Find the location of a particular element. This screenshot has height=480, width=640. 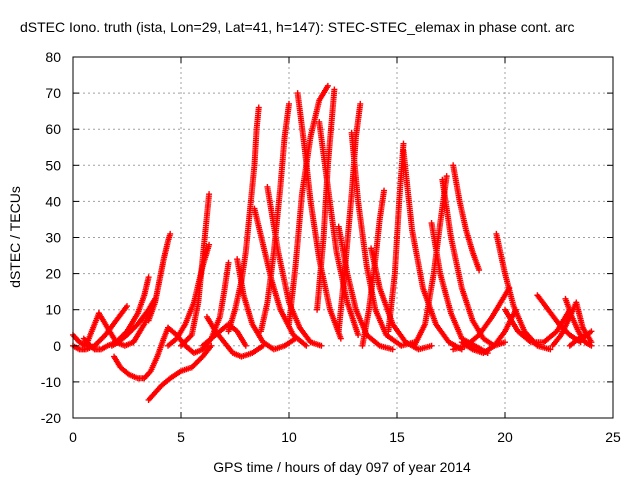

y-tick-label: -20 is located at coordinates (51, 418).